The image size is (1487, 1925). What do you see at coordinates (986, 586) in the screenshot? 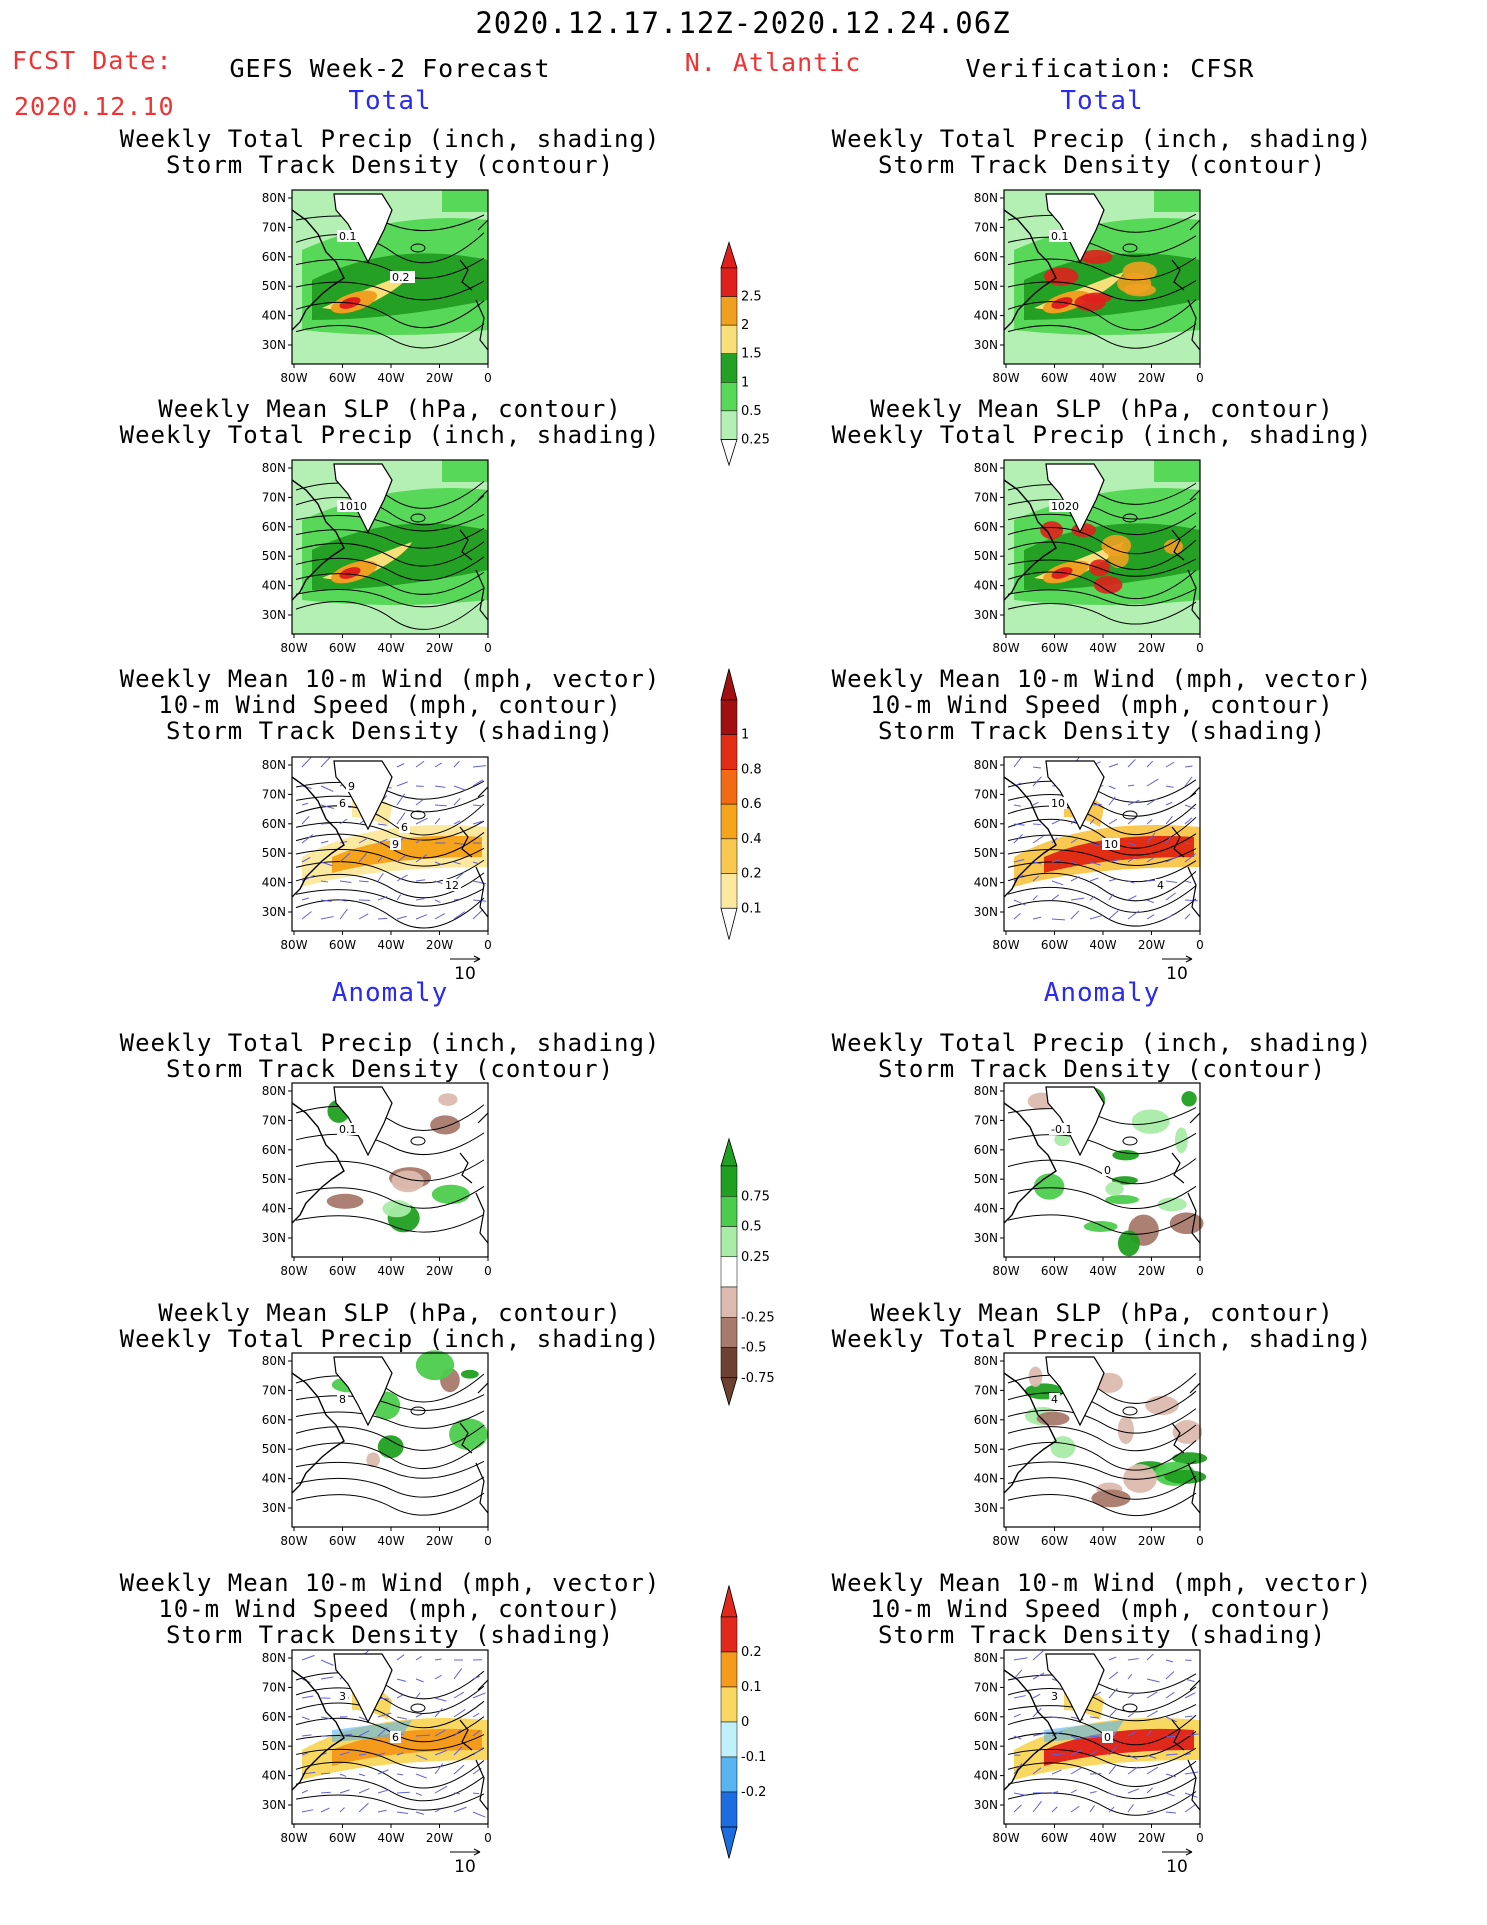
I see `lat-tick-label: 40N` at bounding box center [986, 586].